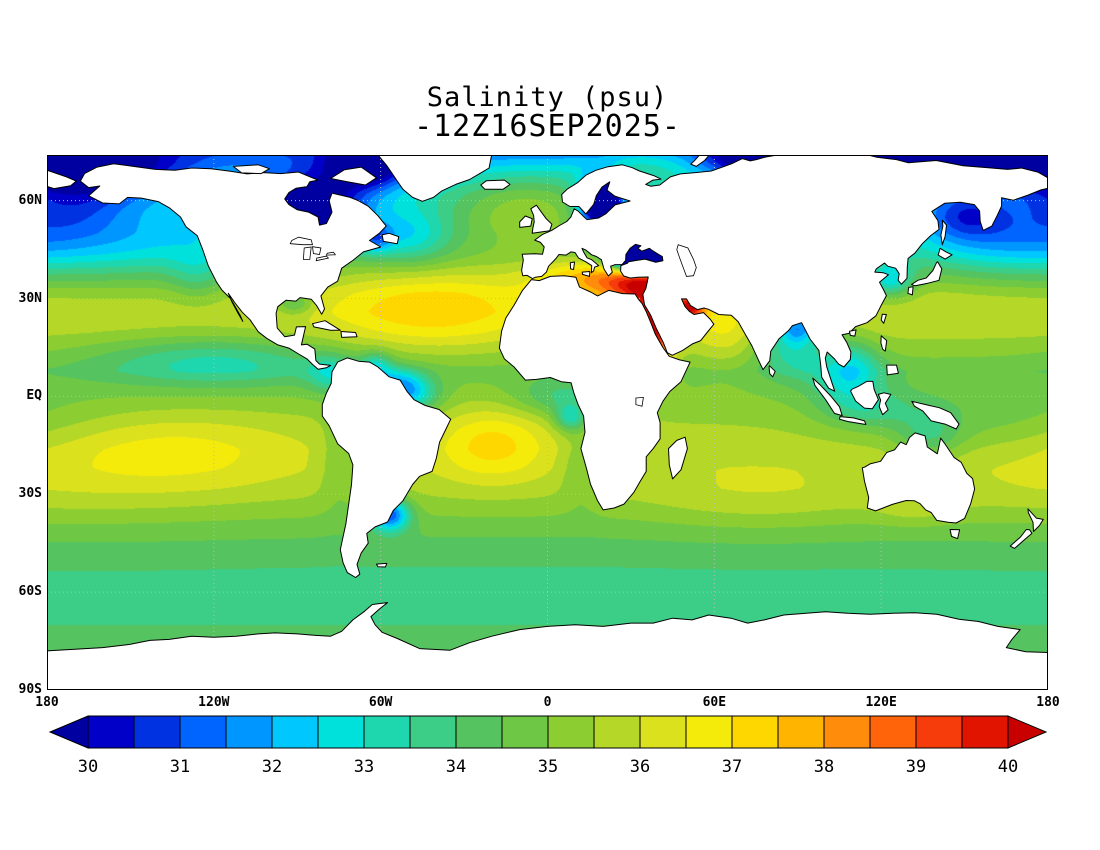 Image resolution: width=1100 pixels, height=850 pixels. What do you see at coordinates (714, 702) in the screenshot?
I see `lon-tick-label: 60E` at bounding box center [714, 702].